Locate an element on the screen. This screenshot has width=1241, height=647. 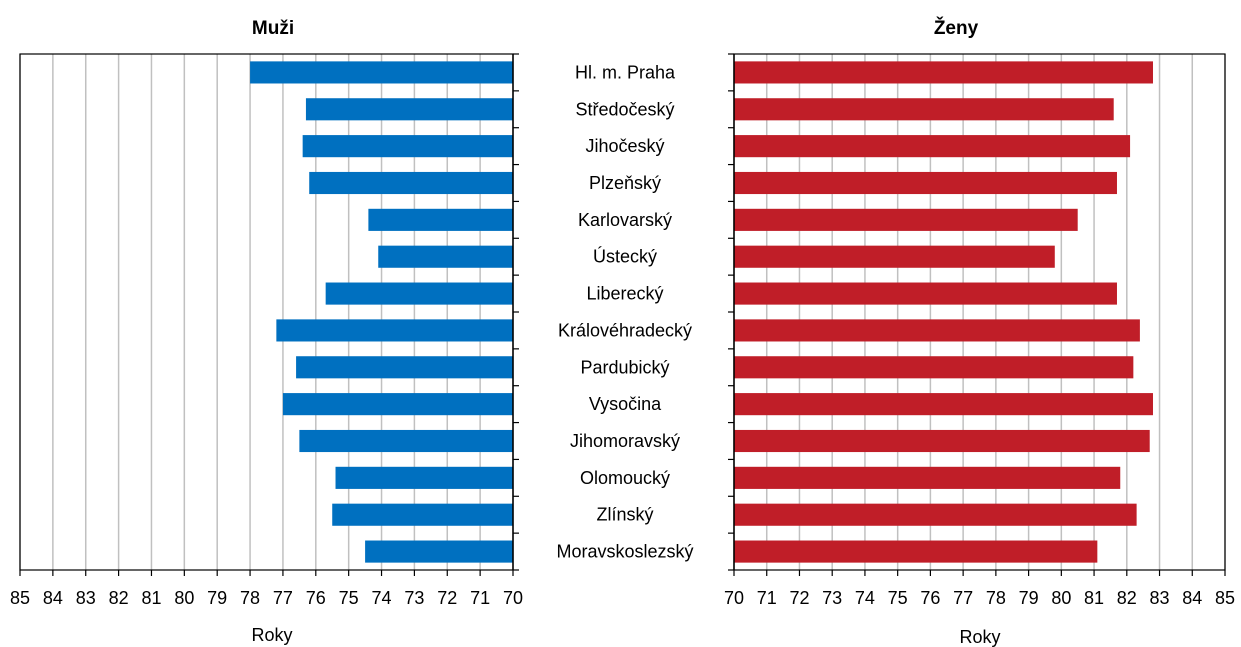
region-label: Vysočina is located at coordinates (625, 404).